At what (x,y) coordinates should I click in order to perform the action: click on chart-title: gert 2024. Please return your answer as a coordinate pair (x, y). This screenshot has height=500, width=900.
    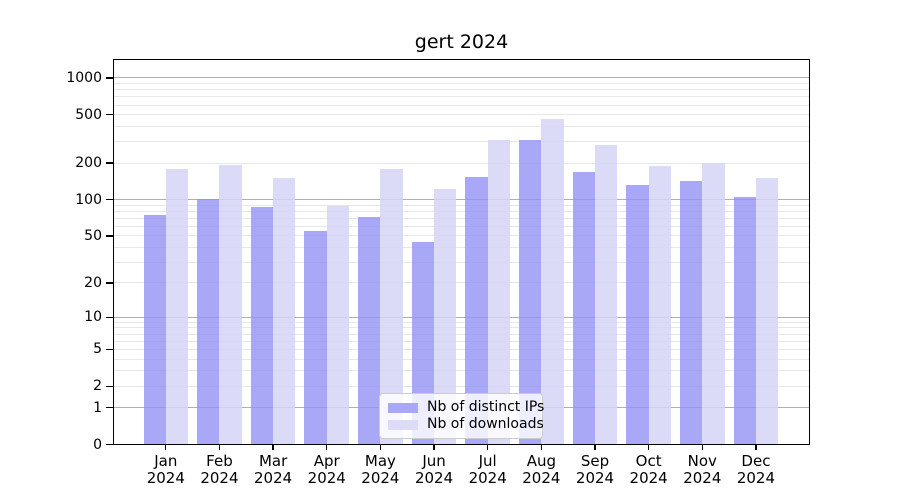
    Looking at the image, I should click on (461, 42).